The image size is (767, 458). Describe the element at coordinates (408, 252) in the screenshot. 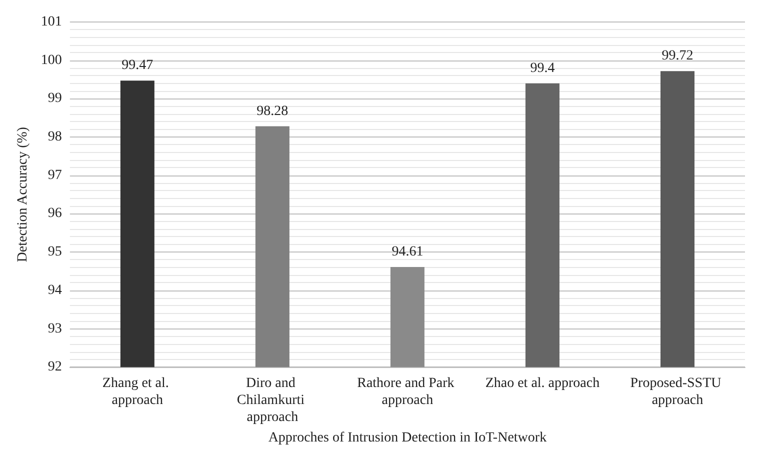

I see `data-label: 94.61` at that location.